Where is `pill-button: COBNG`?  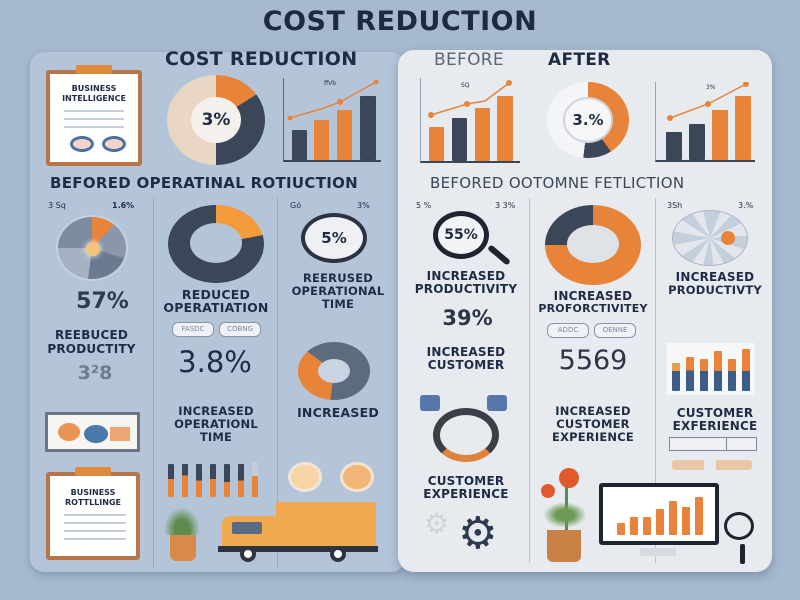 pill-button: COBNG is located at coordinates (240, 329).